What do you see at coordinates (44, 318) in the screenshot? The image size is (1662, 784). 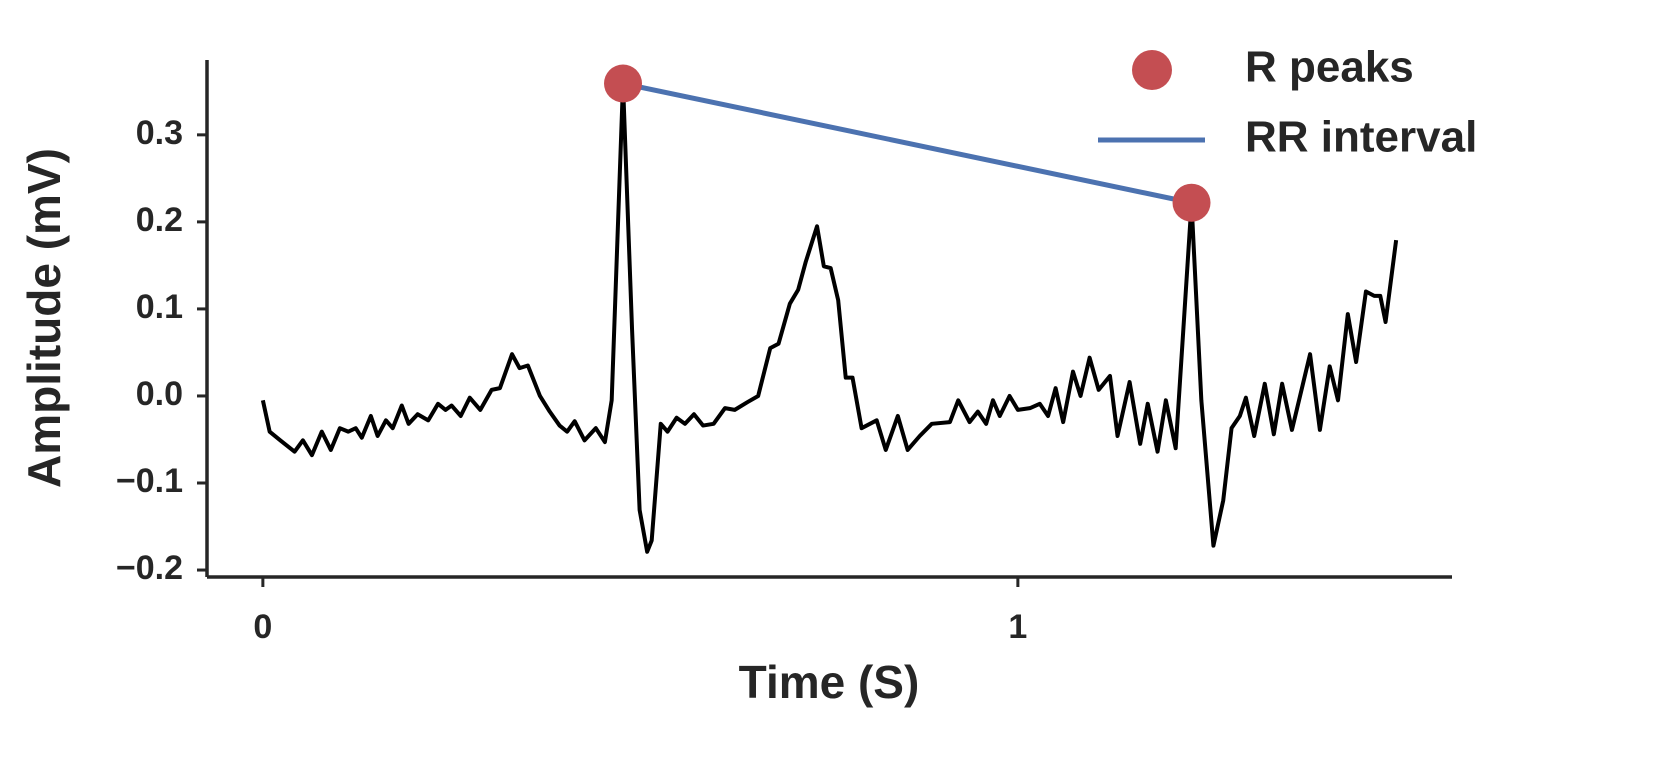 I see `y-axis-label: Amplitude (mV)` at bounding box center [44, 318].